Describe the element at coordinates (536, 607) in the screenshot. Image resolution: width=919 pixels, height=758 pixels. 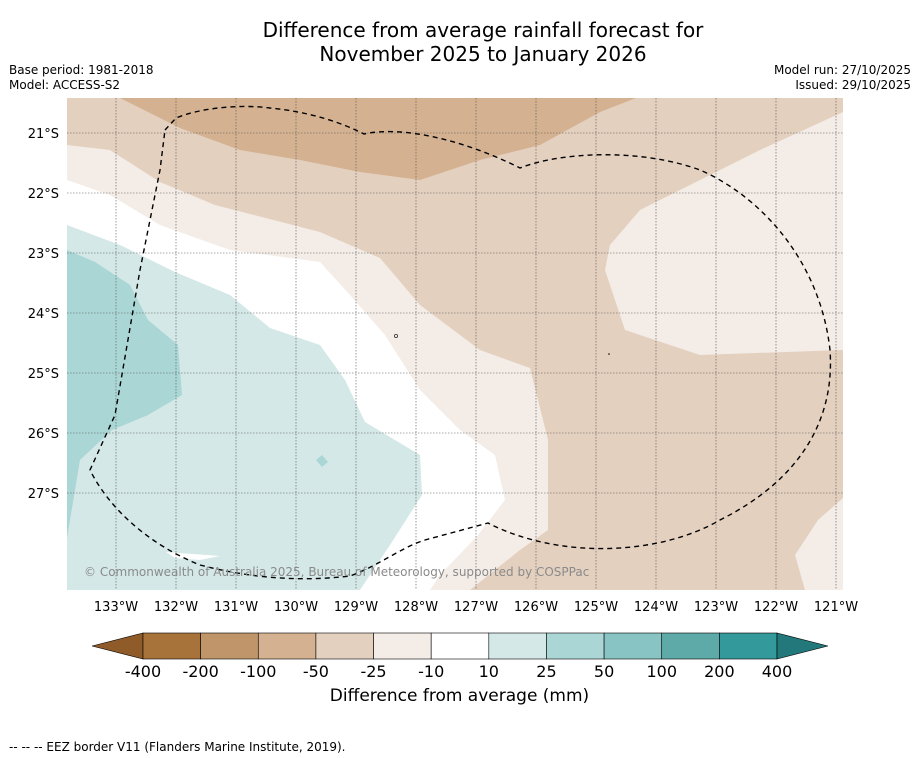
I see `lon-label: 126°W` at that location.